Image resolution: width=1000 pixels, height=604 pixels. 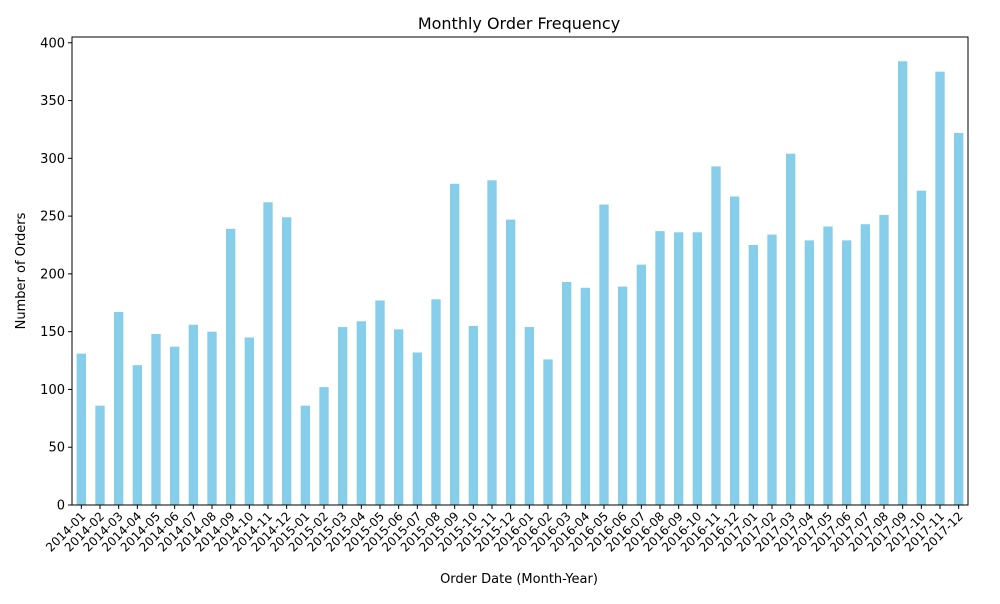 What do you see at coordinates (61, 506) in the screenshot?
I see `y-tick-label: 0` at bounding box center [61, 506].